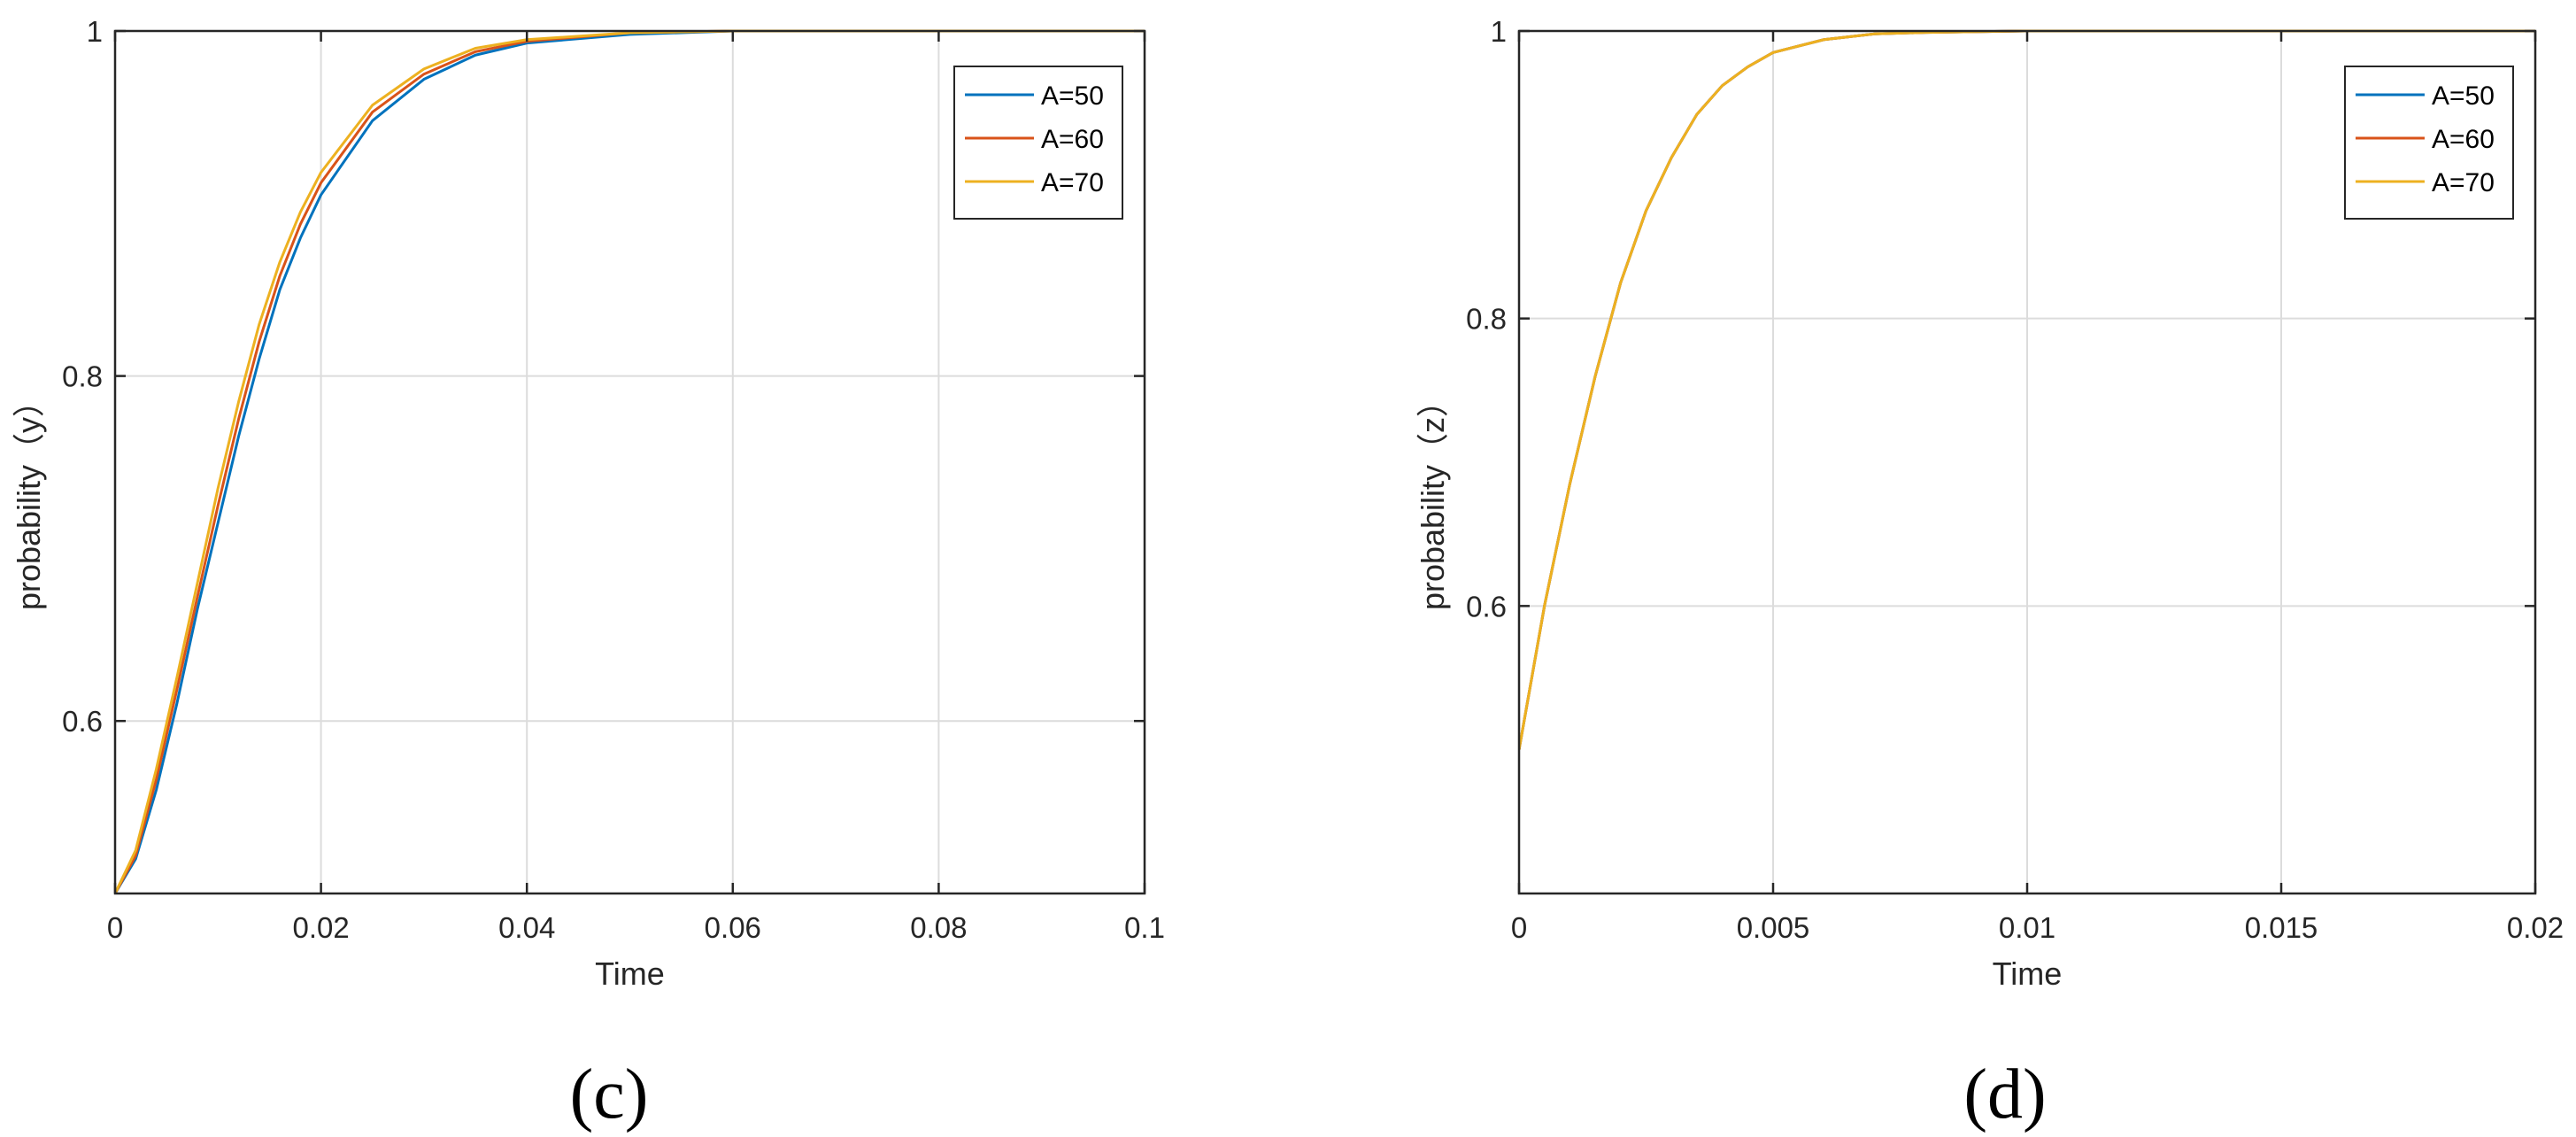 This screenshot has height=1137, width=2576. Describe the element at coordinates (609, 1094) in the screenshot. I see `panel-caption: (c)` at that location.